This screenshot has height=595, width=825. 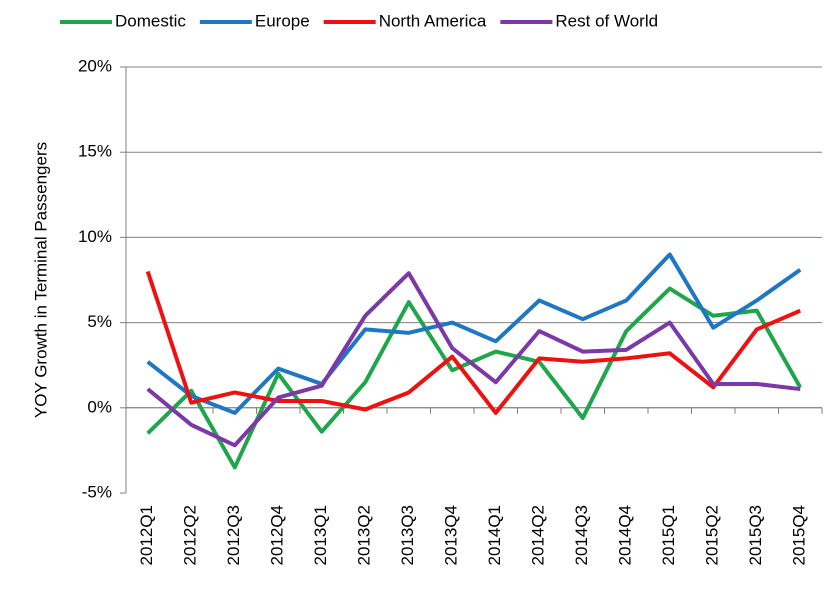 What do you see at coordinates (494, 535) in the screenshot?
I see `x-tick-label: 2014Q1` at bounding box center [494, 535].